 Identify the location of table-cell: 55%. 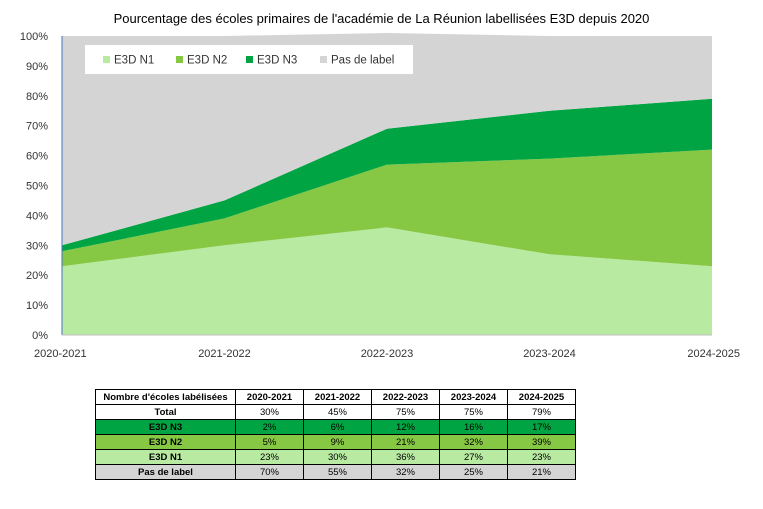
(337, 472).